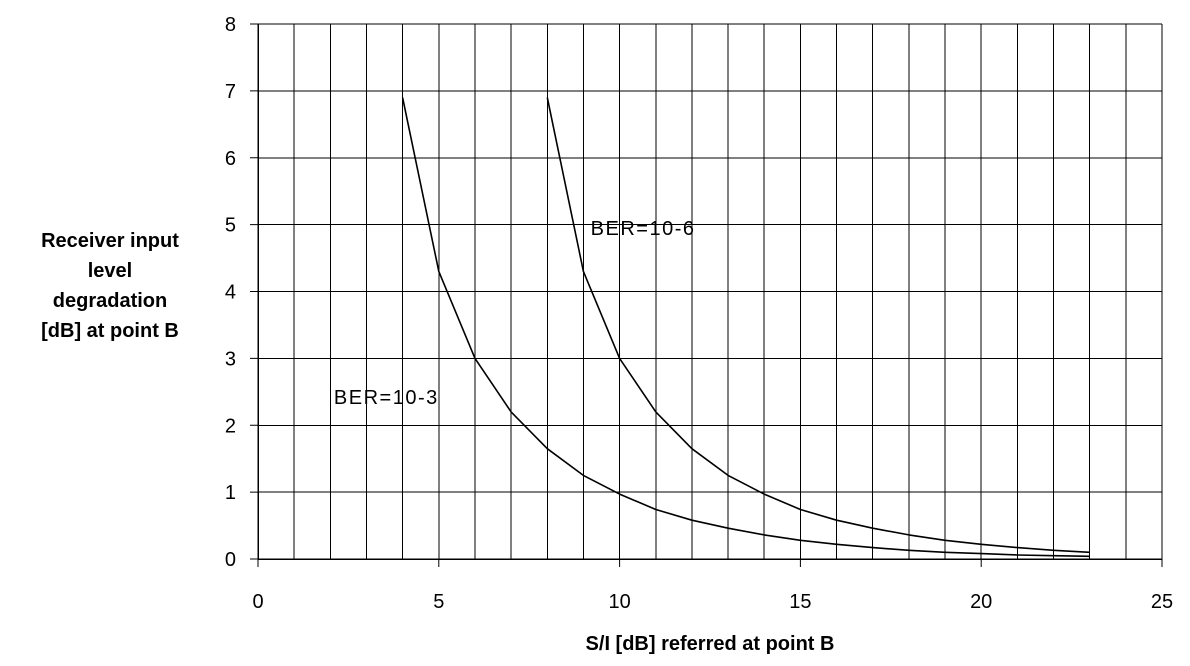 The width and height of the screenshot is (1190, 666). Describe the element at coordinates (981, 602) in the screenshot. I see `x-tick-label: 20` at that location.